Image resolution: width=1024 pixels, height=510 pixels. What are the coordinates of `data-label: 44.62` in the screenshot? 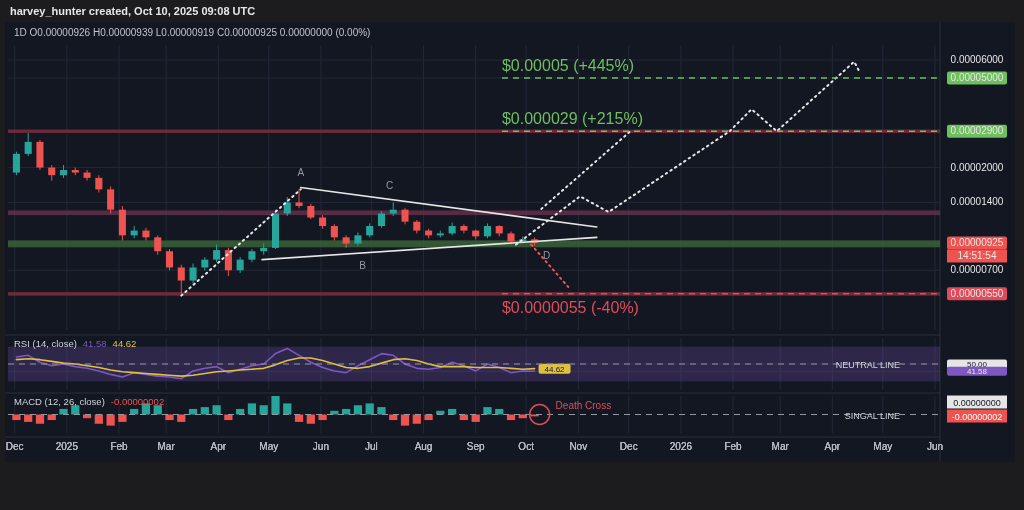 It's located at (555, 369).